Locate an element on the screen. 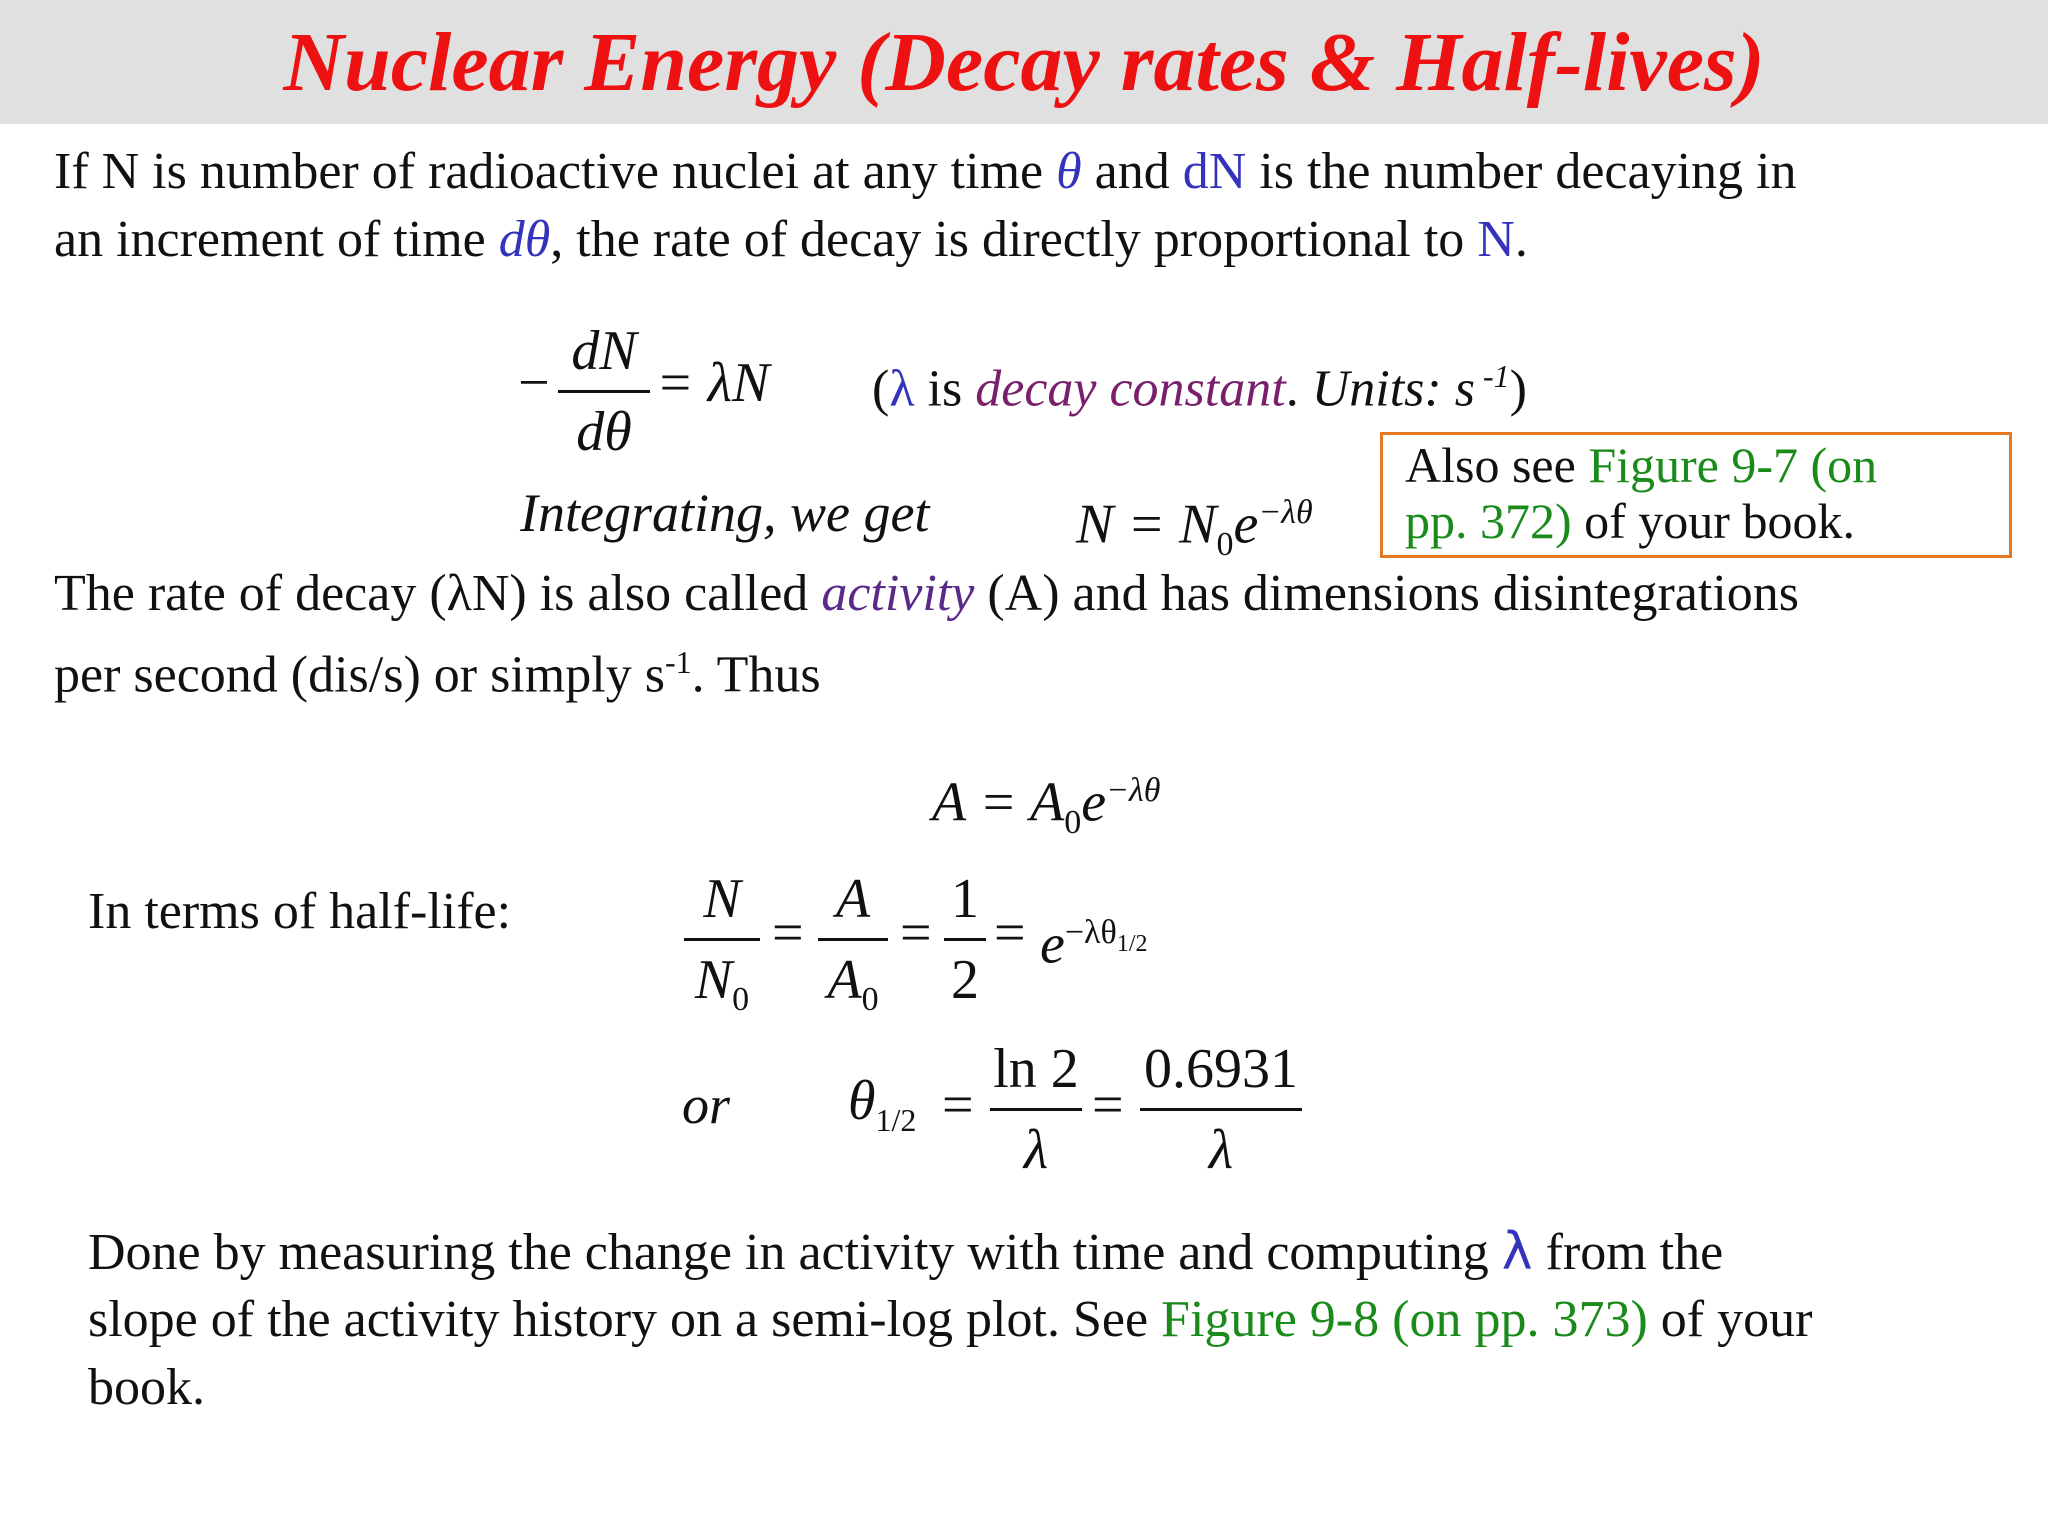 The width and height of the screenshot is (2048, 1536). integrating-label: Integrating, we get is located at coordinates (725, 513).